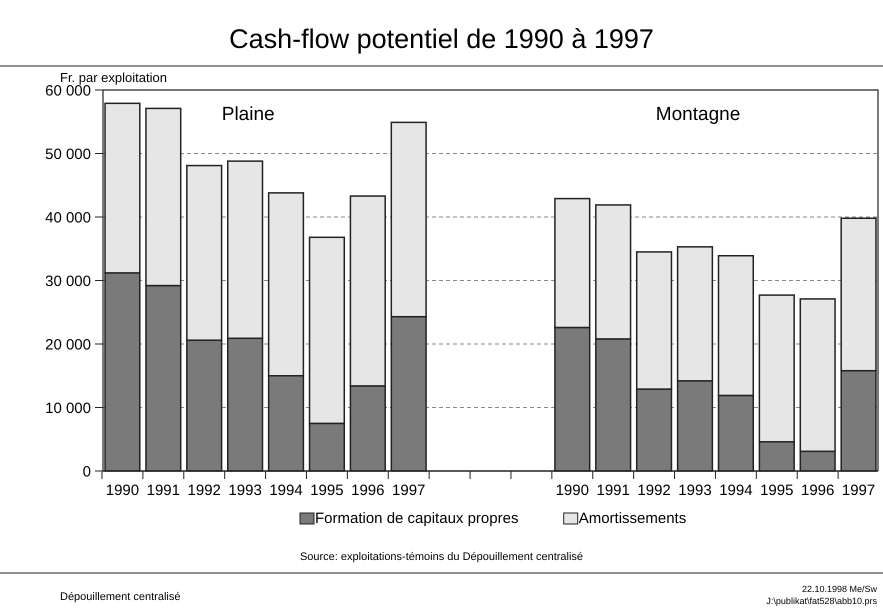 This screenshot has height=612, width=883. I want to click on legend-label: Amortissements, so click(632, 518).